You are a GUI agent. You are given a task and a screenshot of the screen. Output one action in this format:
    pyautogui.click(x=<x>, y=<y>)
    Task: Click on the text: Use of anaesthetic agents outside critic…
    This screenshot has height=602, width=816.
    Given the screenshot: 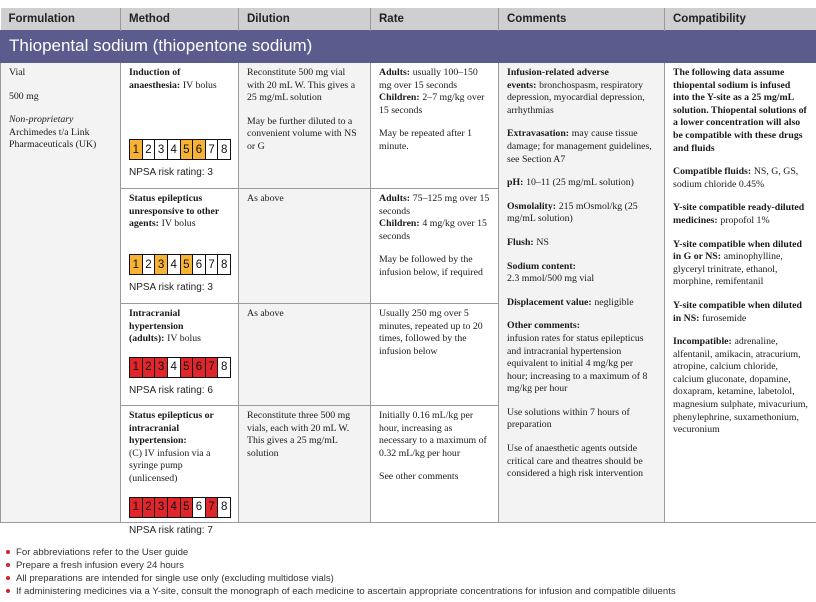 What is the action you would take?
    pyautogui.click(x=575, y=461)
    